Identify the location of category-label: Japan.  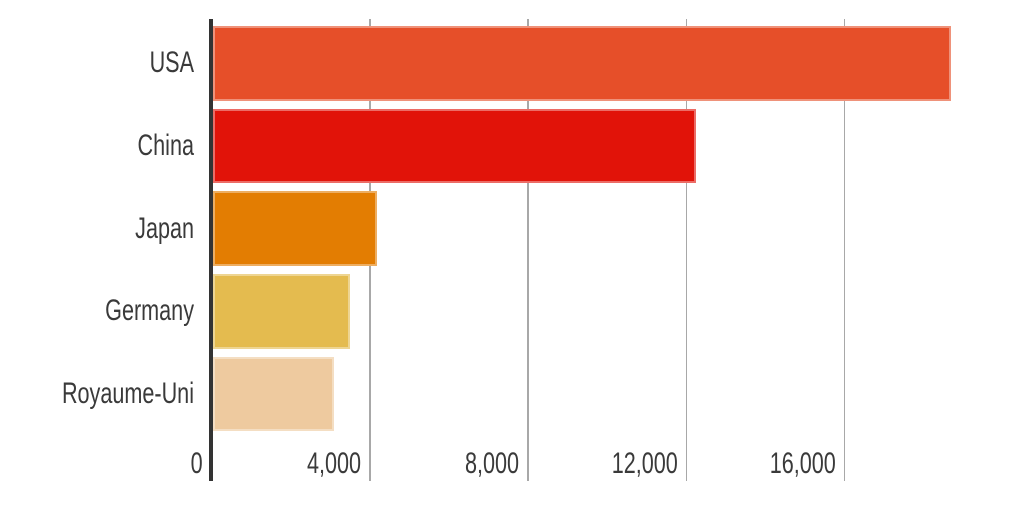
(164, 228).